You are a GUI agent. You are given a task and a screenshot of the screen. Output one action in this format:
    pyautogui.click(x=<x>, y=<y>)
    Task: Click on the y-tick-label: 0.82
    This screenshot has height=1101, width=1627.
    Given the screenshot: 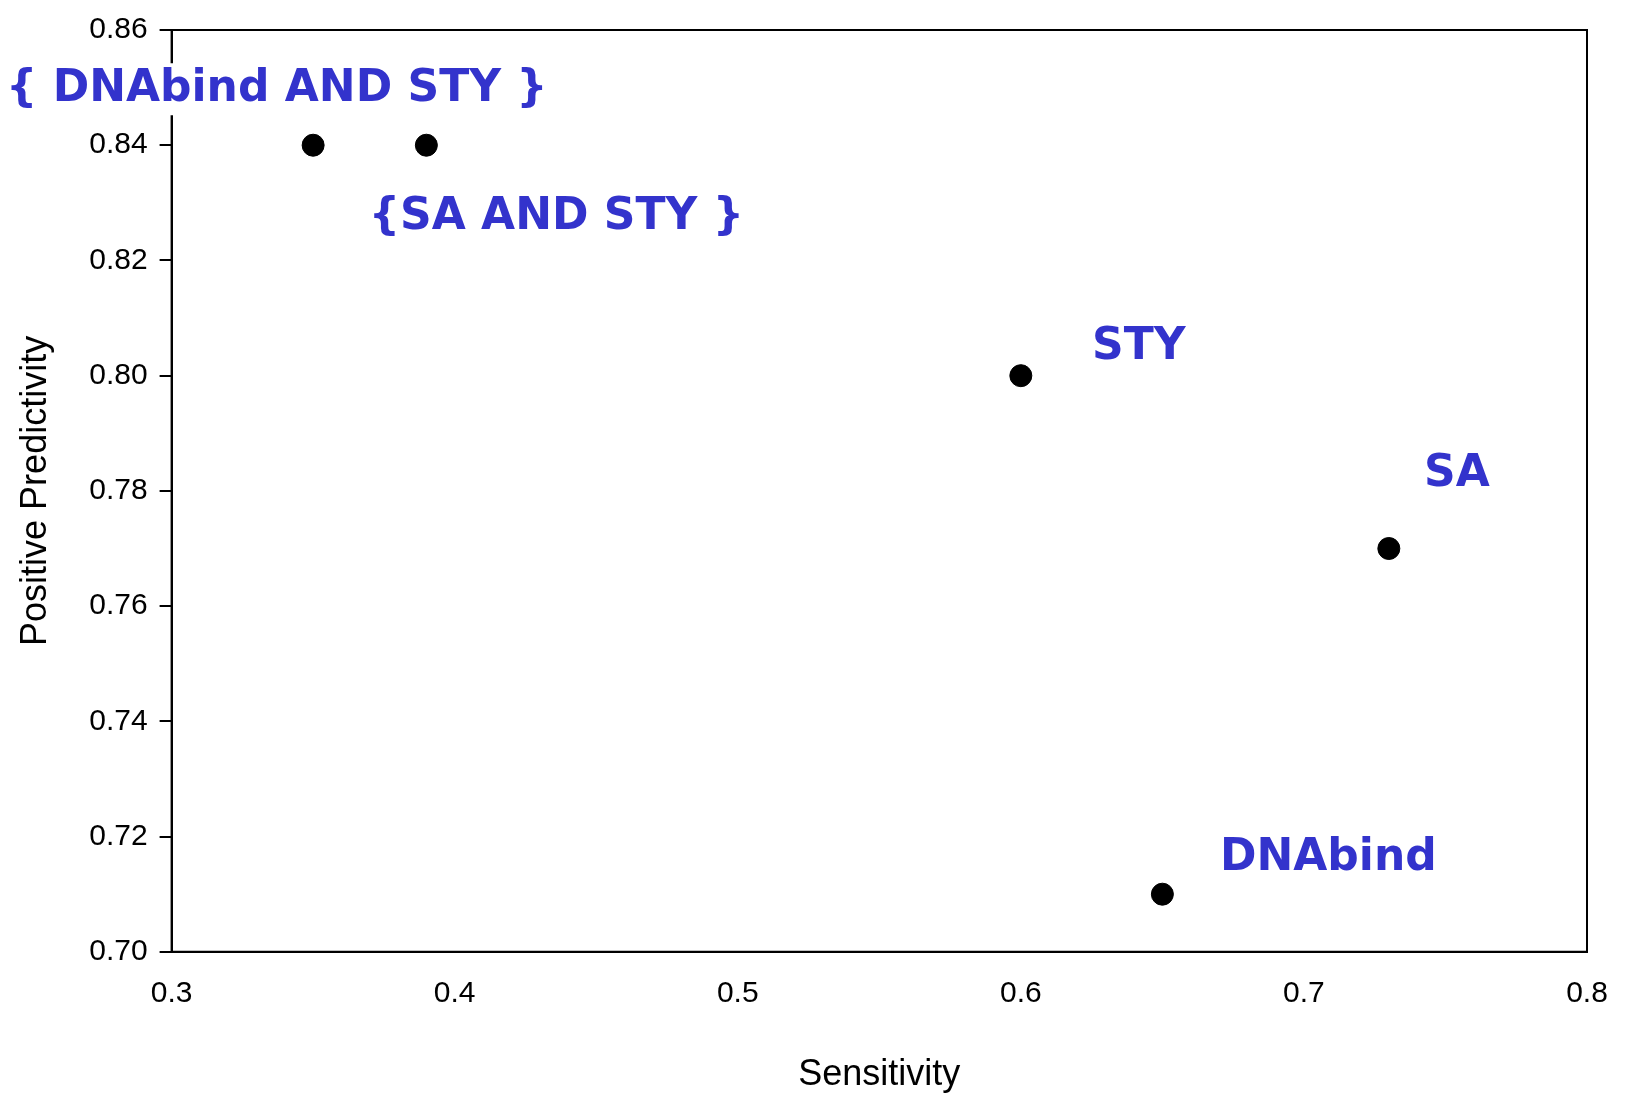 What is the action you would take?
    pyautogui.click(x=118, y=258)
    